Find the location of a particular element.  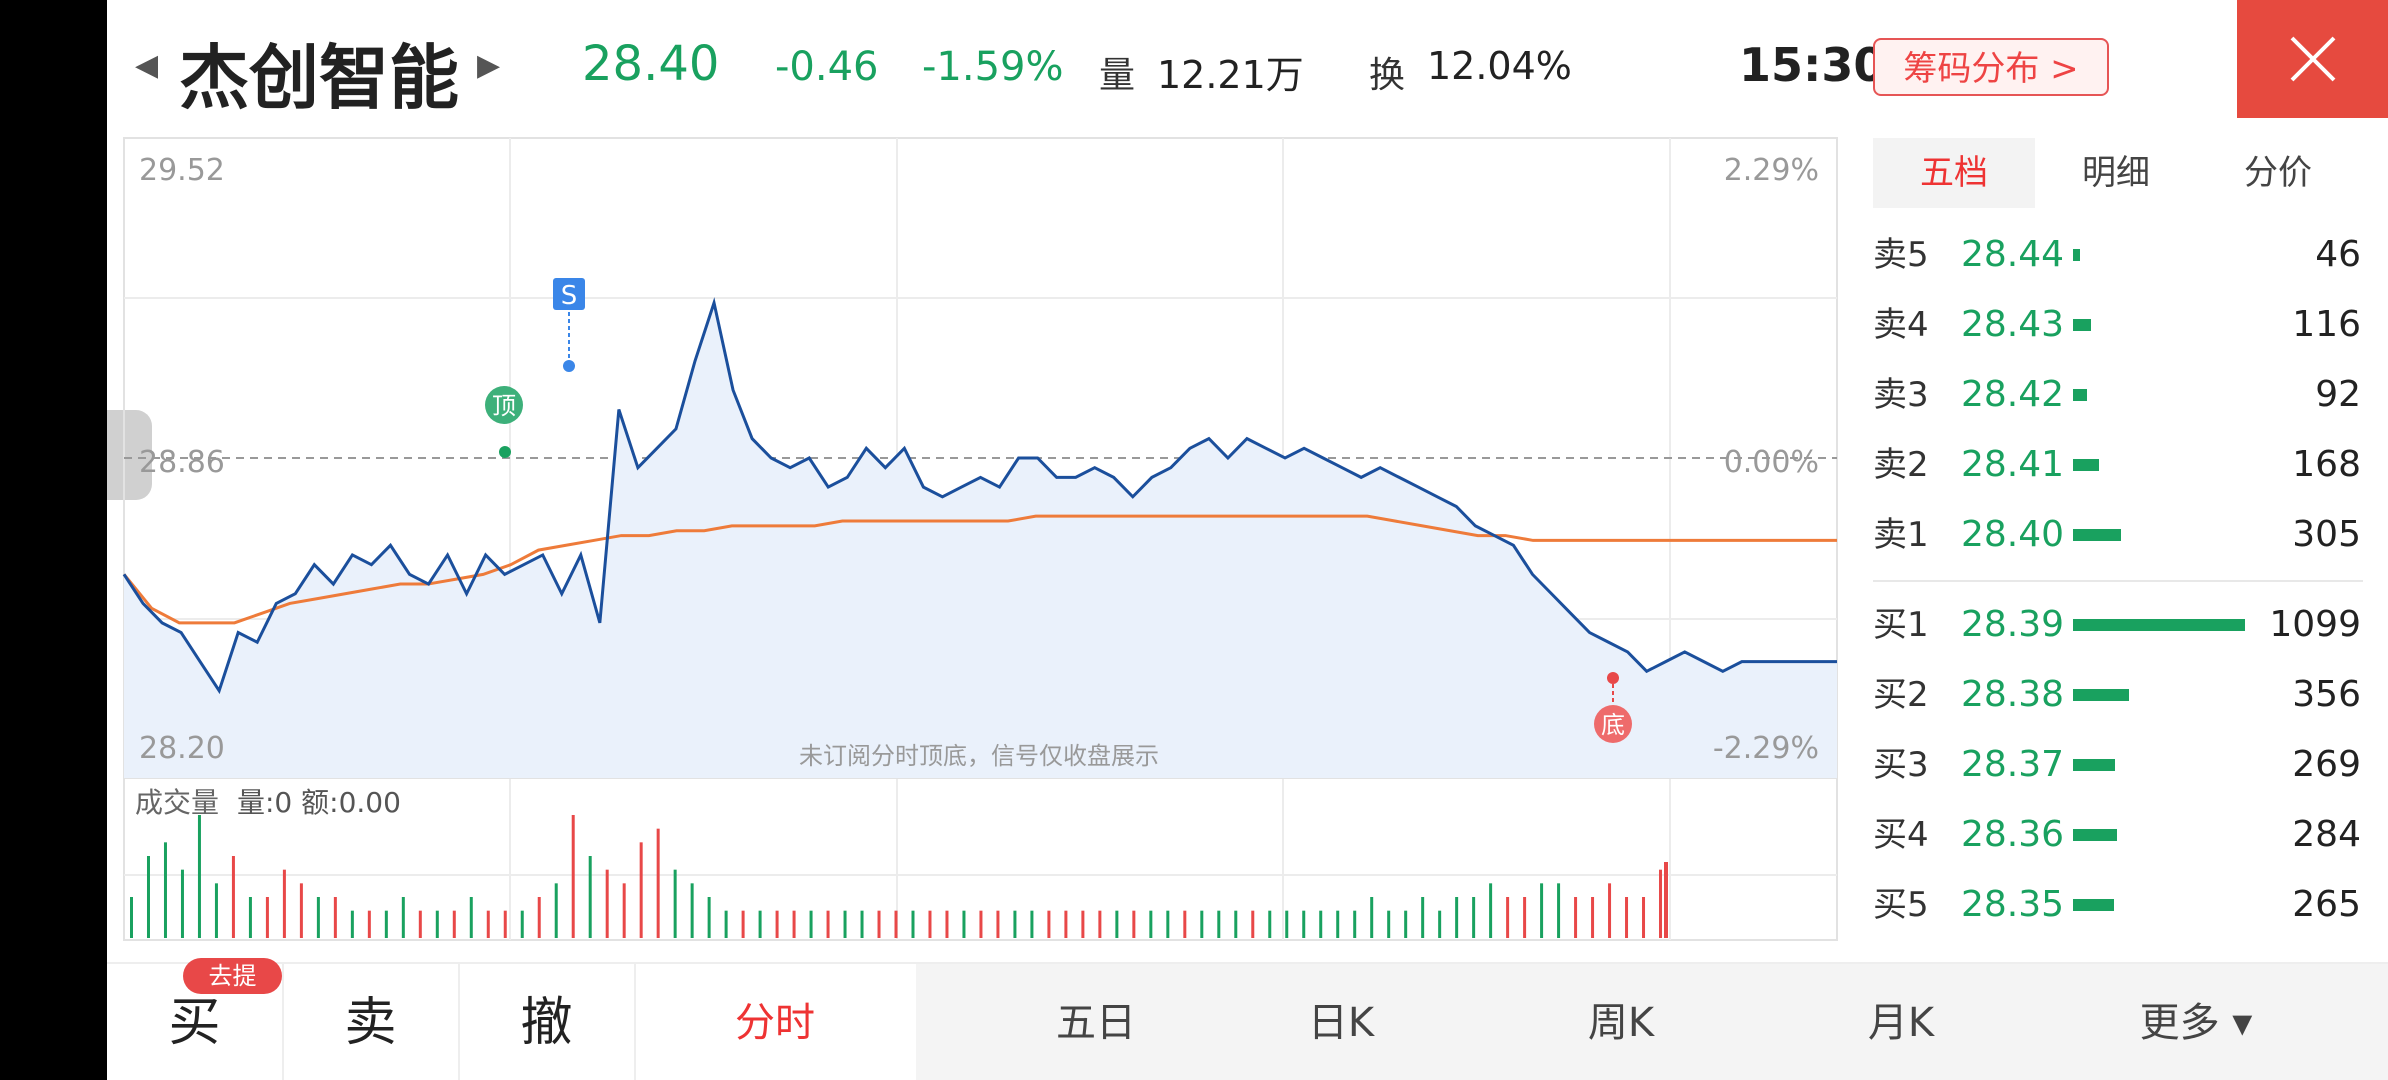

order-level-row: 买5 28.35 265 is located at coordinates (2118, 905).